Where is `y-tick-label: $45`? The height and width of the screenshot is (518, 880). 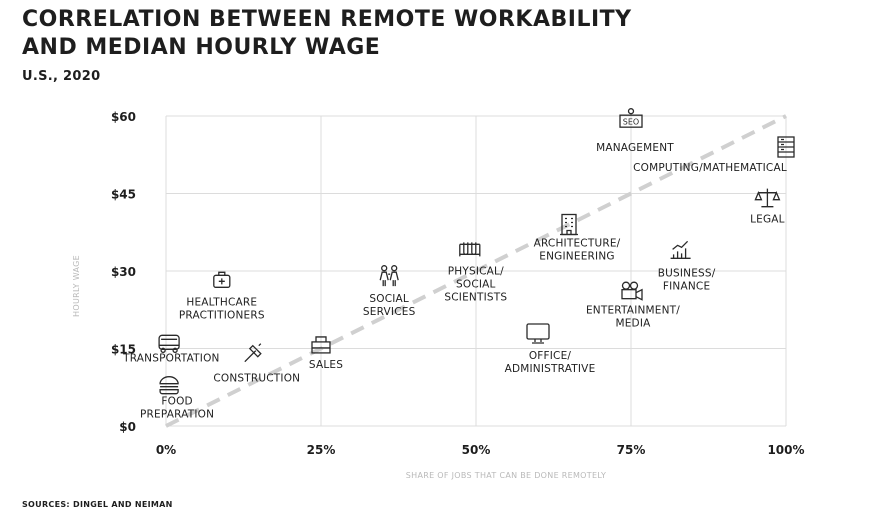 y-tick-label: $45 is located at coordinates (123, 195).